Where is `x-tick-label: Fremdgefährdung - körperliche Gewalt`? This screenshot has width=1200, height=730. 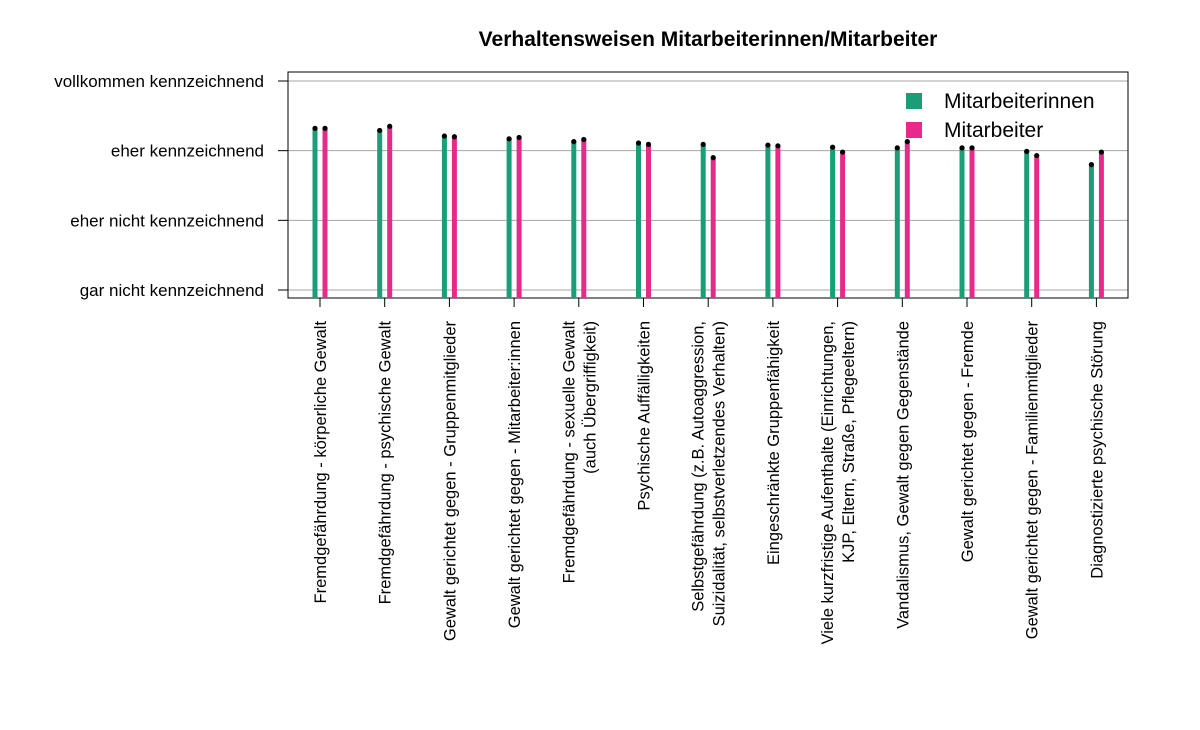
x-tick-label: Fremdgefährdung - körperliche Gewalt is located at coordinates (321, 462).